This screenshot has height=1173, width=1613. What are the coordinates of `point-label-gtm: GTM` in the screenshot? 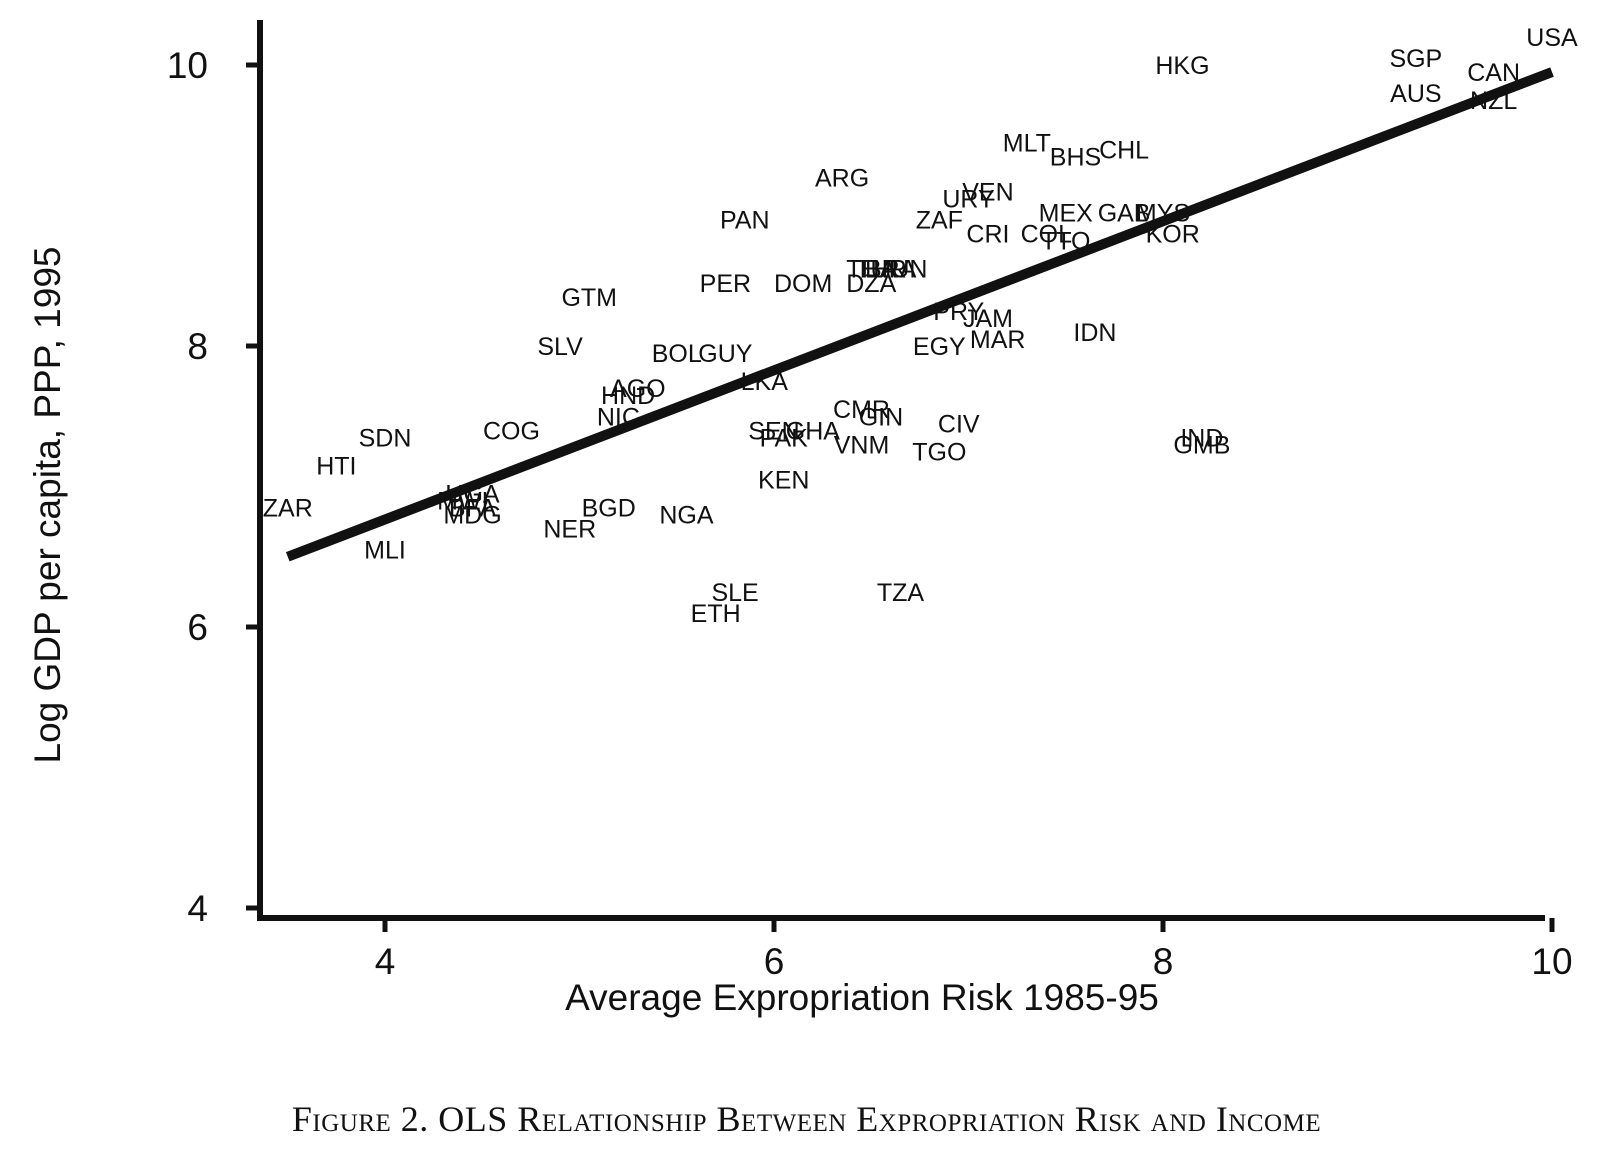 It's located at (589, 298).